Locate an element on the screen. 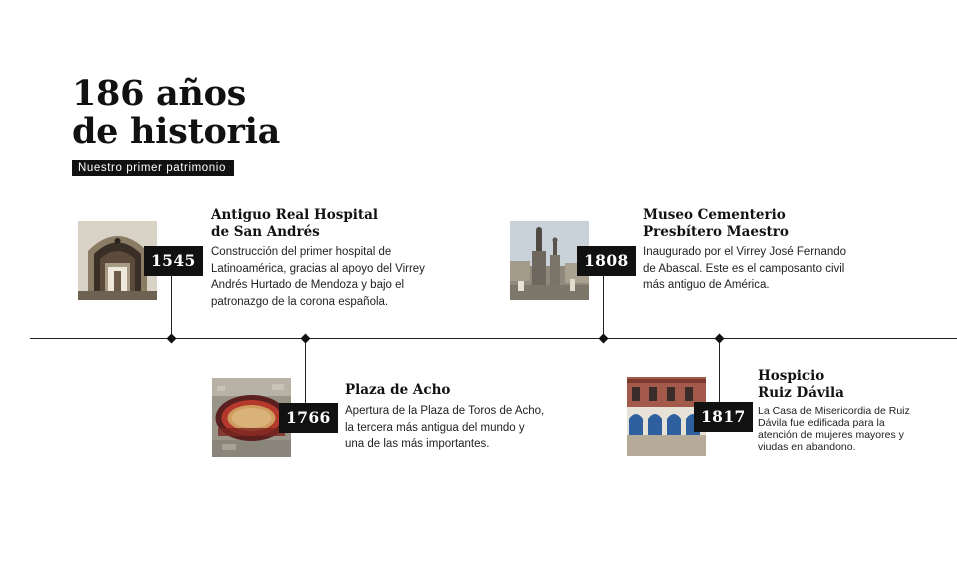 This screenshot has height=566, width=957. event-description-line: de Abascal. Este es el camposanto civil is located at coordinates (744, 268).